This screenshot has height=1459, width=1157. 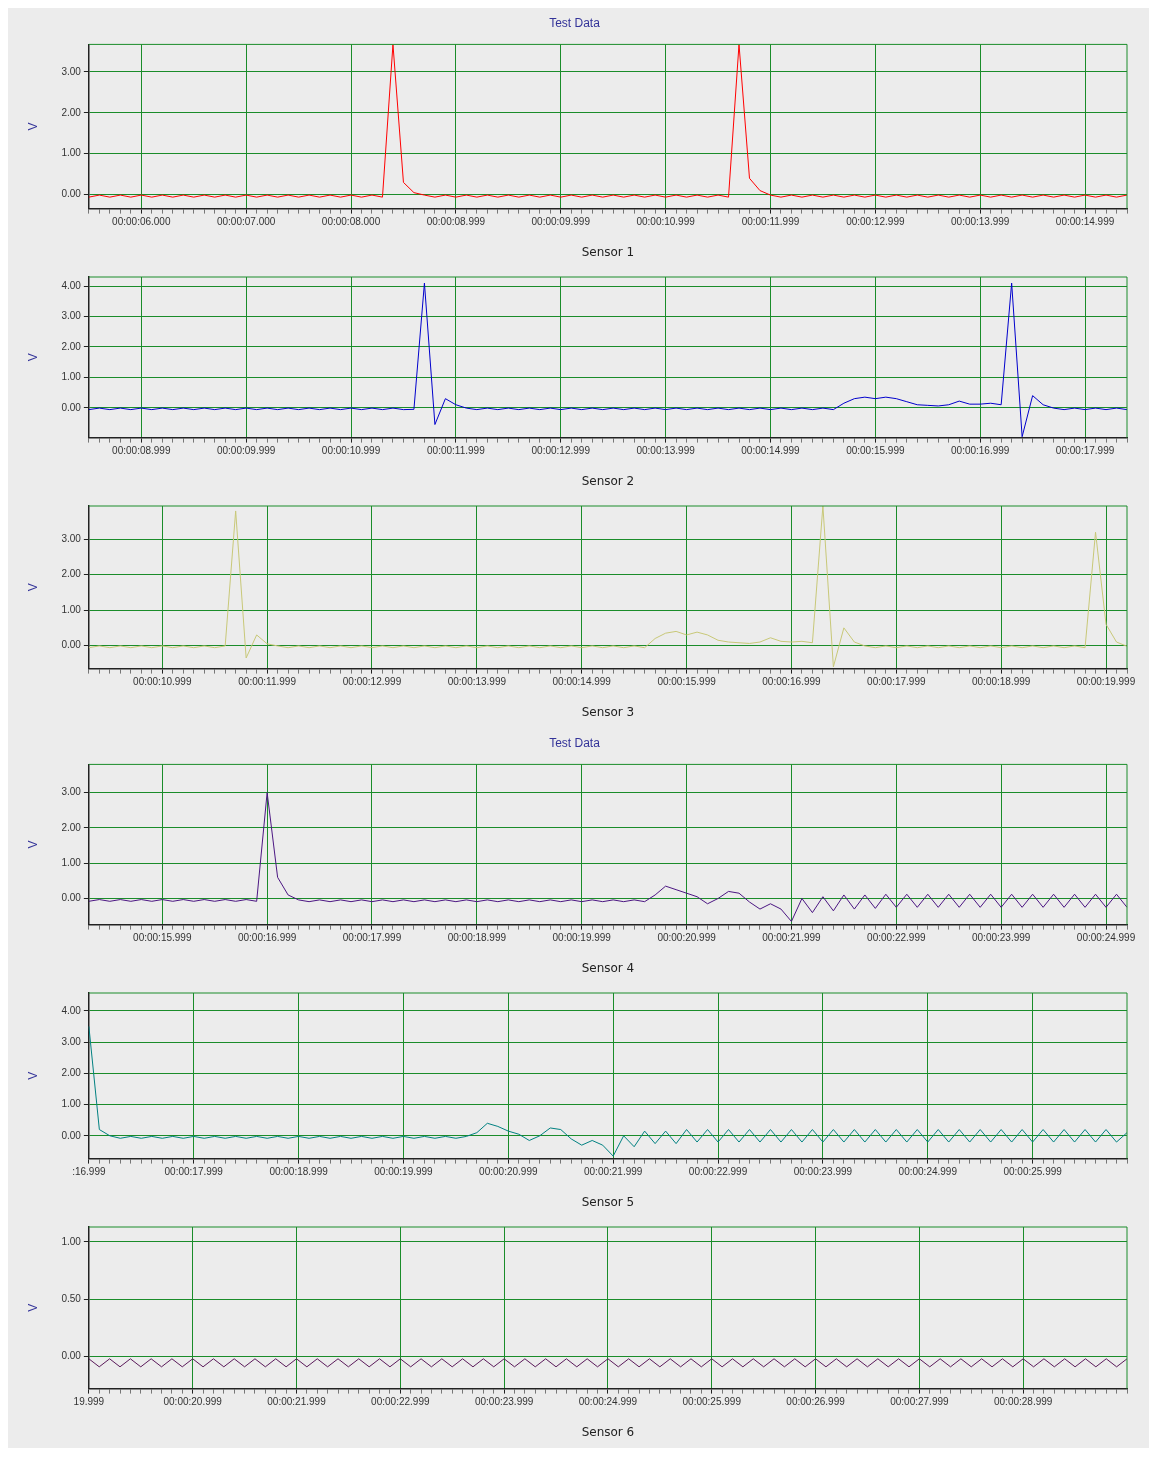 I want to click on x-axis-title: Sensor 1, so click(x=608, y=251).